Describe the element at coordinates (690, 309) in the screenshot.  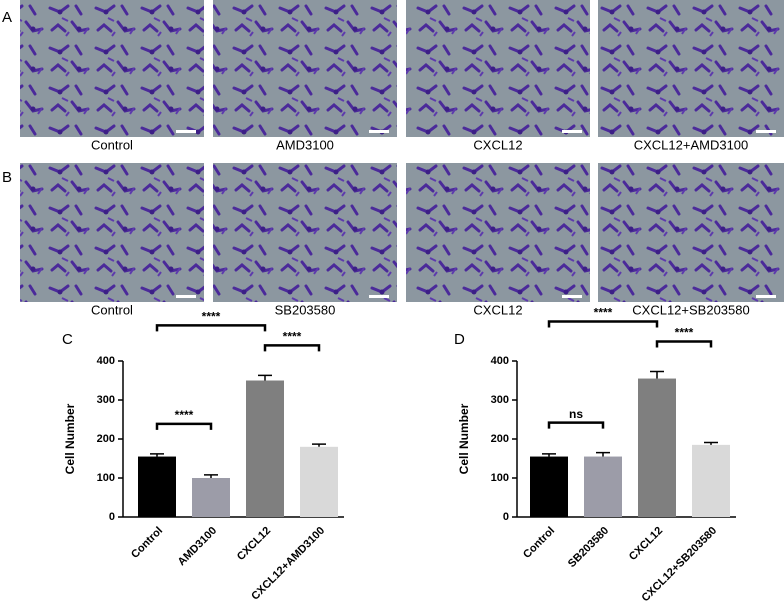
I see `image-caption: CXCL12+SB203580` at that location.